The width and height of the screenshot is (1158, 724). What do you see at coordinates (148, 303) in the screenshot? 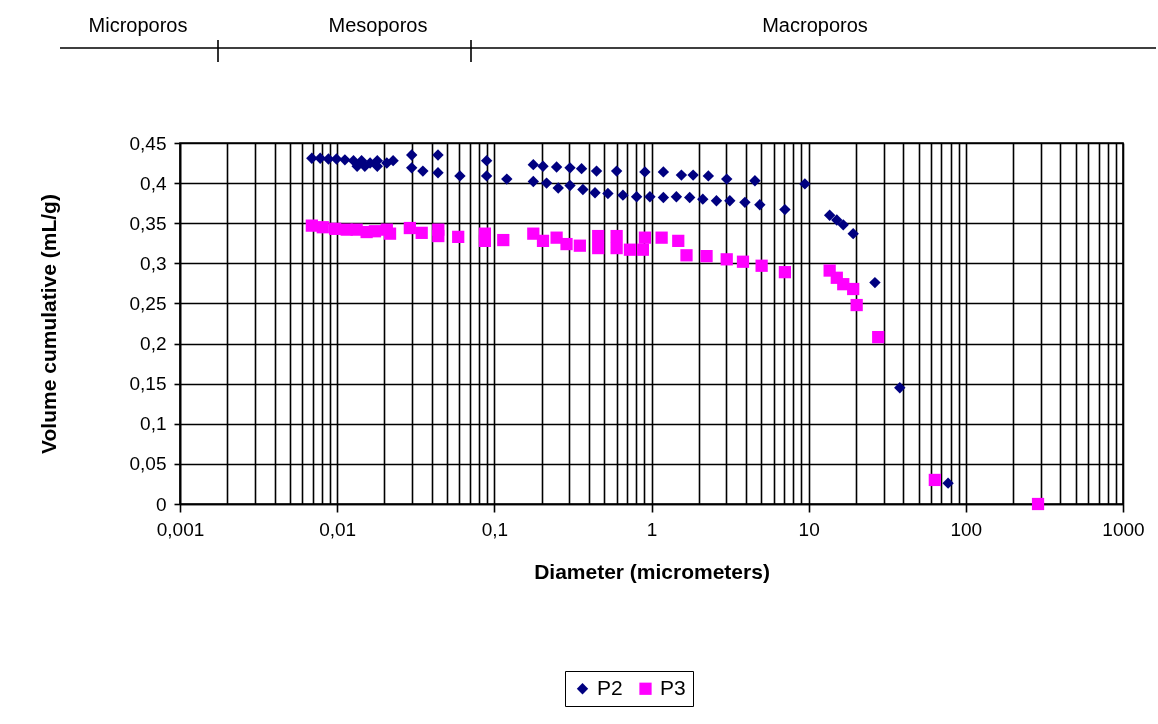
I see `y-tick-label: 0,25` at bounding box center [148, 303].